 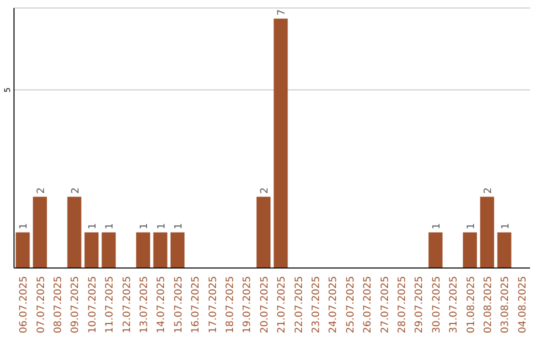 What do you see at coordinates (488, 305) in the screenshot?
I see `x-tick-label: 02.08.2025` at bounding box center [488, 305].